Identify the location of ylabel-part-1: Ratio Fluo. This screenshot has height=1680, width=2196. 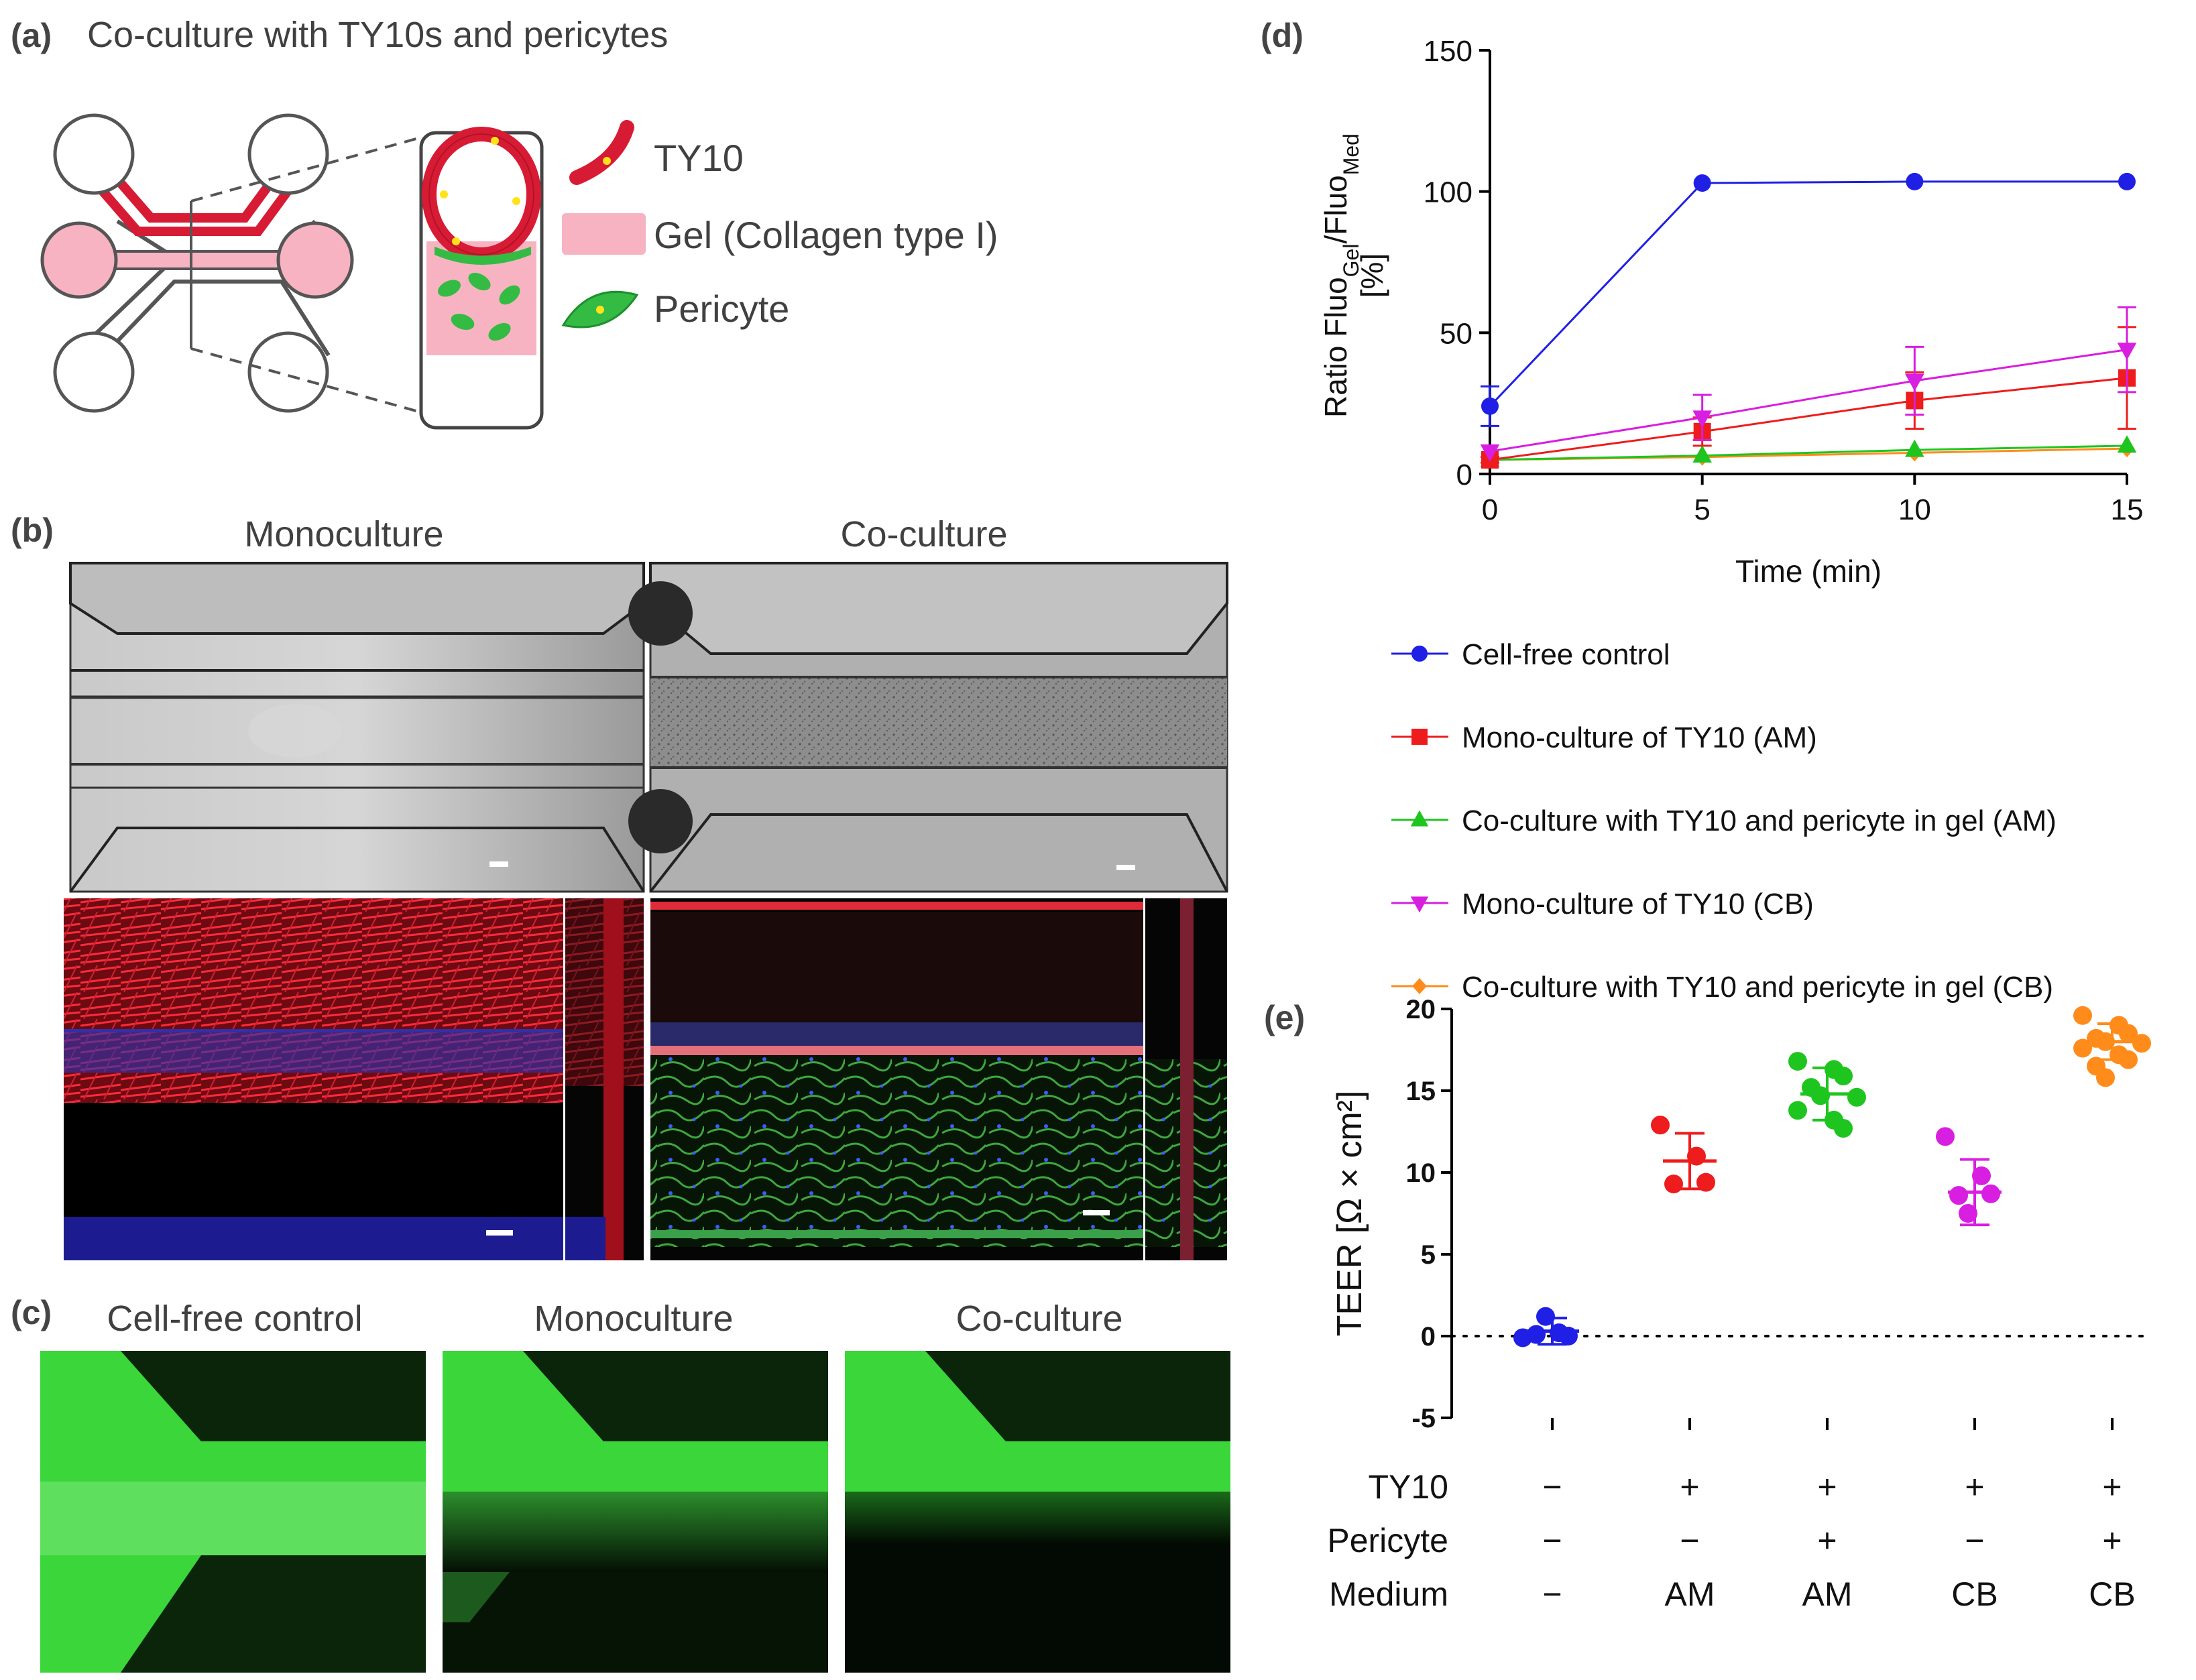
(1335, 347).